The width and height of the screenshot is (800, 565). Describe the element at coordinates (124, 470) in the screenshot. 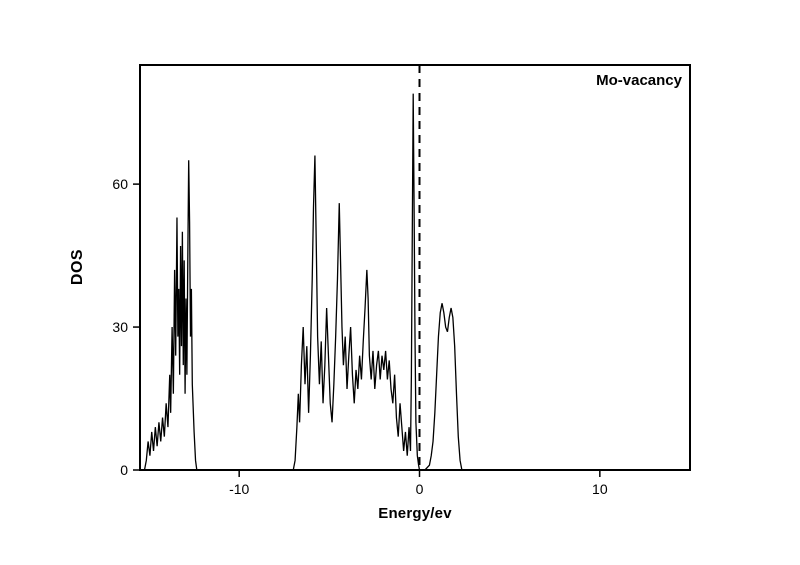

I see `y-tick-label: 0` at that location.